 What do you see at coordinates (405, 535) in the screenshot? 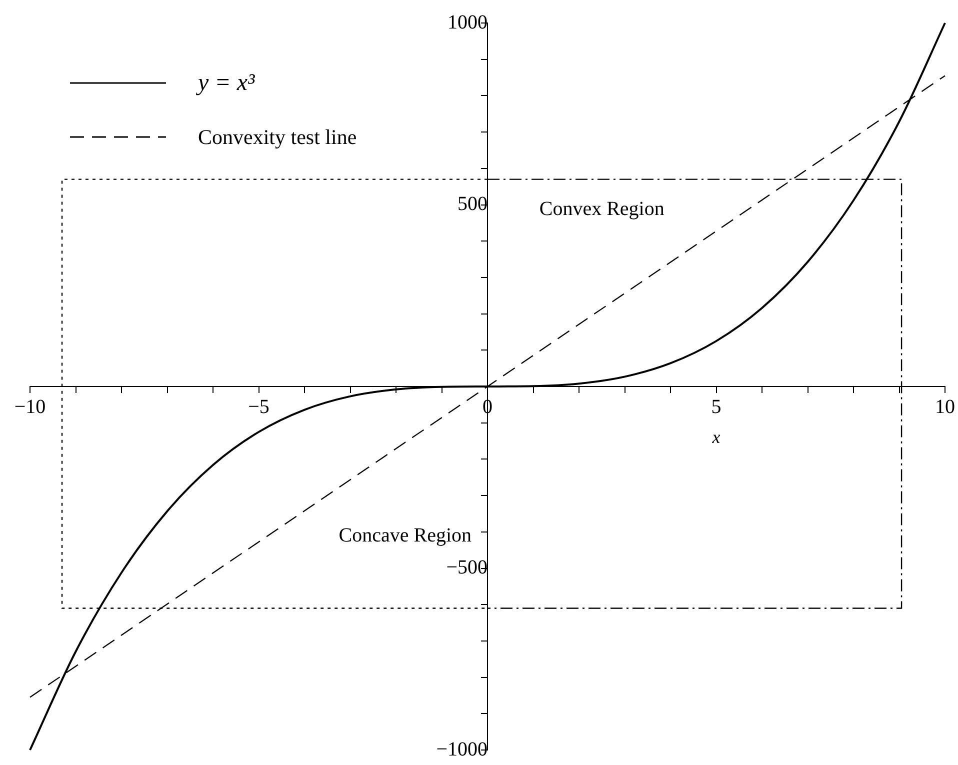
I see `annotation: Concave Region` at bounding box center [405, 535].